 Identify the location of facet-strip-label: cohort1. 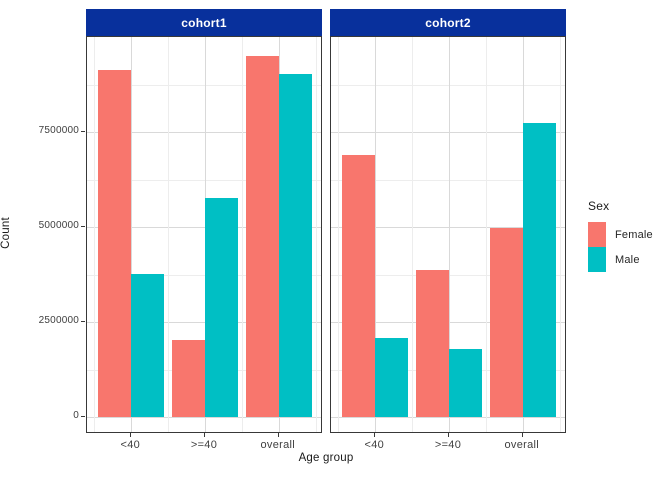
(204, 22).